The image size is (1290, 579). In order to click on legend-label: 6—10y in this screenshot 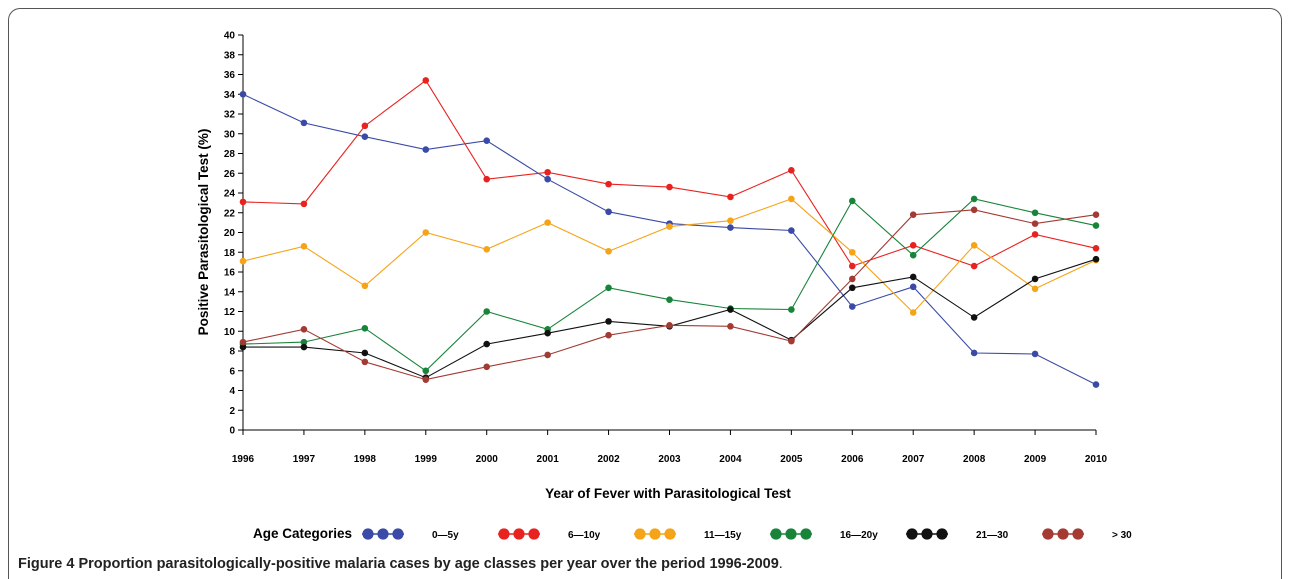, I will do `click(584, 535)`.